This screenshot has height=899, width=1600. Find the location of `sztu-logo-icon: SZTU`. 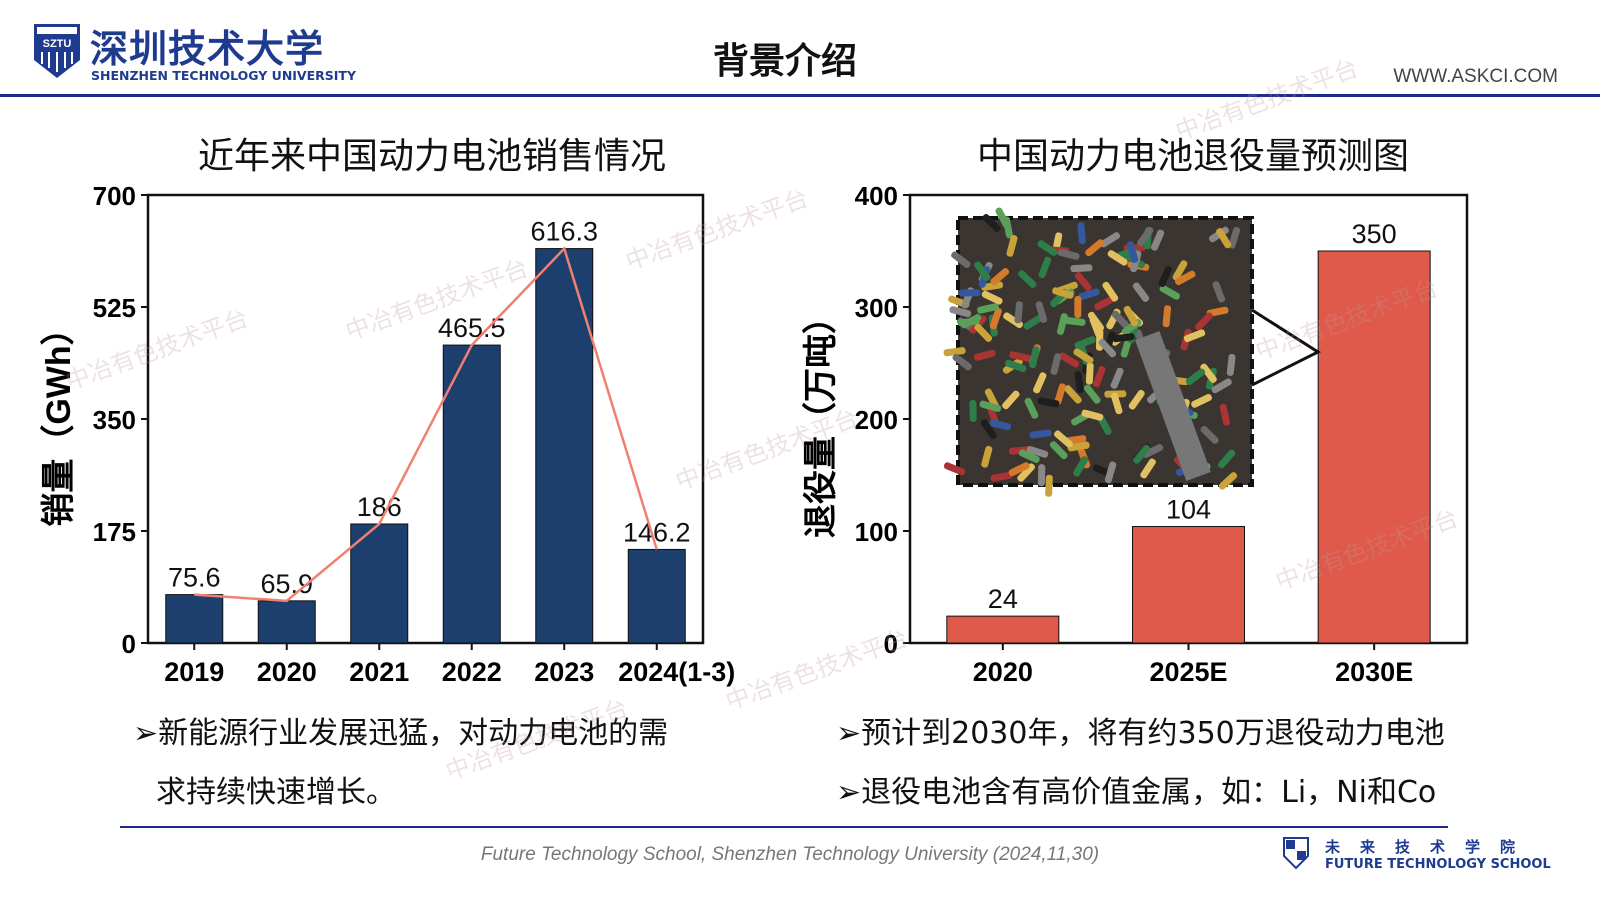

sztu-logo-icon: SZTU is located at coordinates (57, 51).